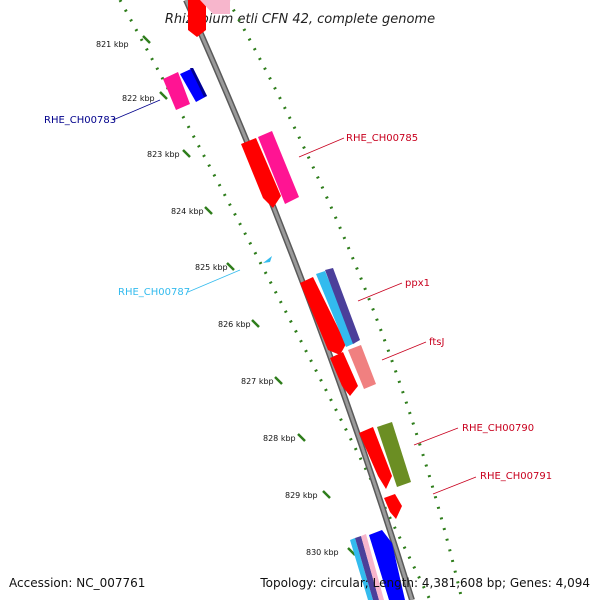  I want to click on gene-rhe-ch00790, so click(385, 455).